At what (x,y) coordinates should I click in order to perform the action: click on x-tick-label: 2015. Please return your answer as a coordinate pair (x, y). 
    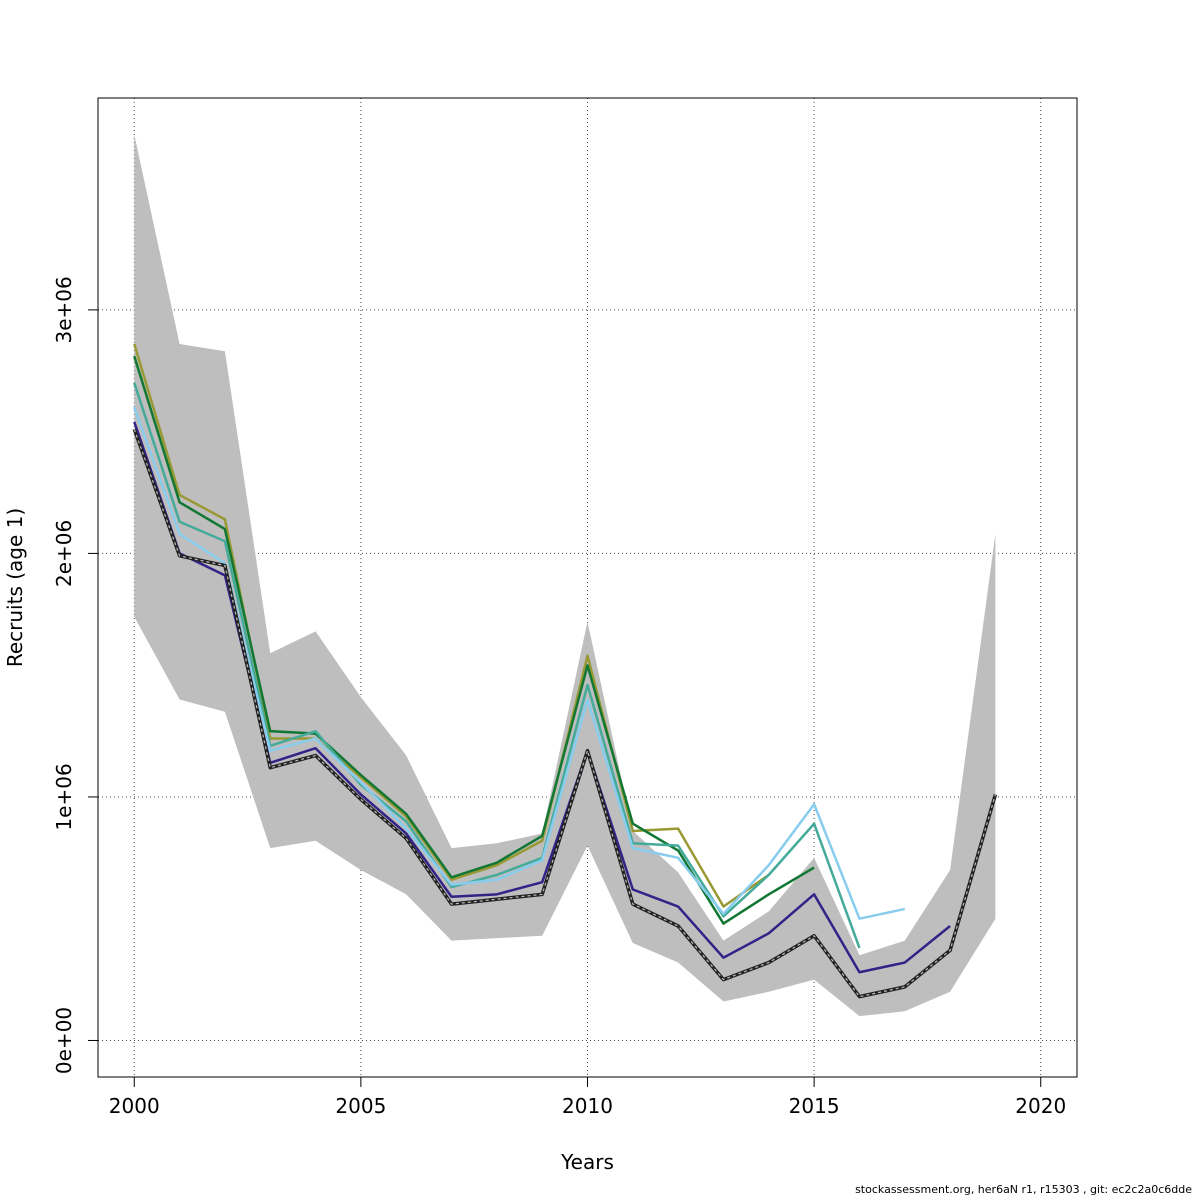
    Looking at the image, I should click on (814, 1106).